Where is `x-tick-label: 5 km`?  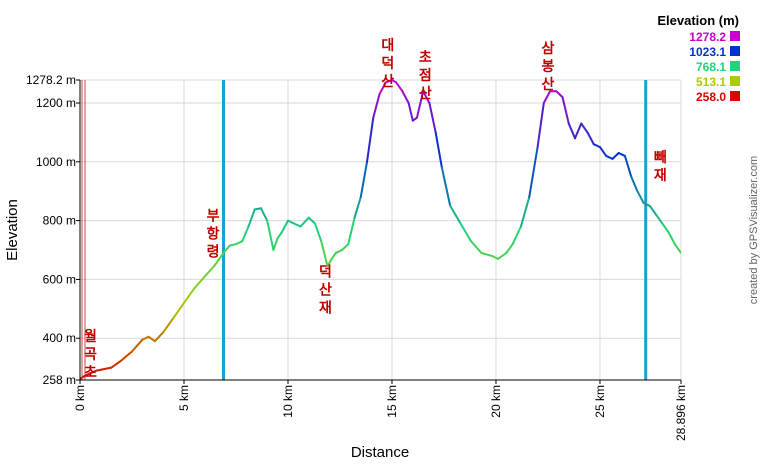 x-tick-label: 5 km is located at coordinates (184, 398).